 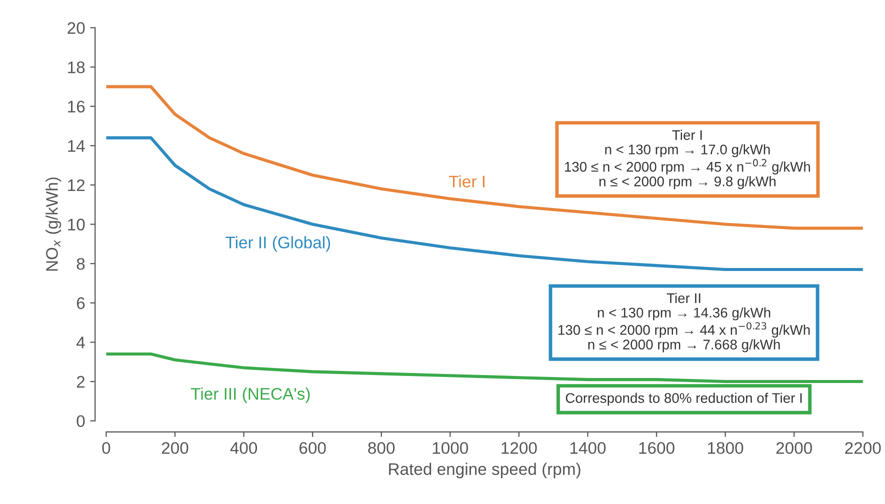 What do you see at coordinates (687, 160) in the screenshot?
I see `annotation: Tier I n < 130 rpm → 17.0 g/kWh 130 ≤ n < 2000 rpm → 45 x n$^{−0.2}$ g/kWh n ≤ < 2000 rpm → 9.8 g/kWh` at bounding box center [687, 160].